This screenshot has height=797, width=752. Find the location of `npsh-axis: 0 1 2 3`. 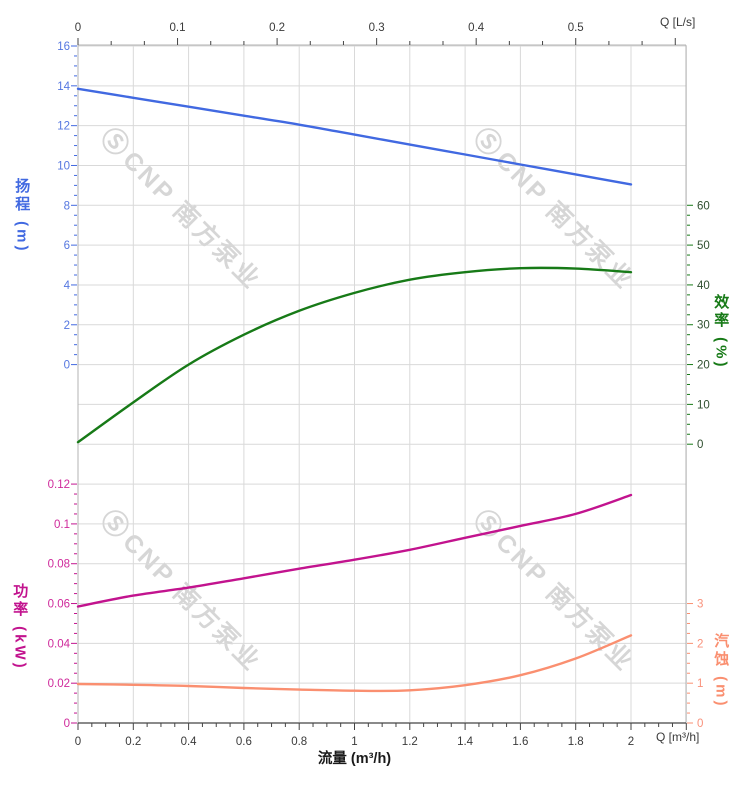

npsh-axis: 0 1 2 3 is located at coordinates (695, 664).